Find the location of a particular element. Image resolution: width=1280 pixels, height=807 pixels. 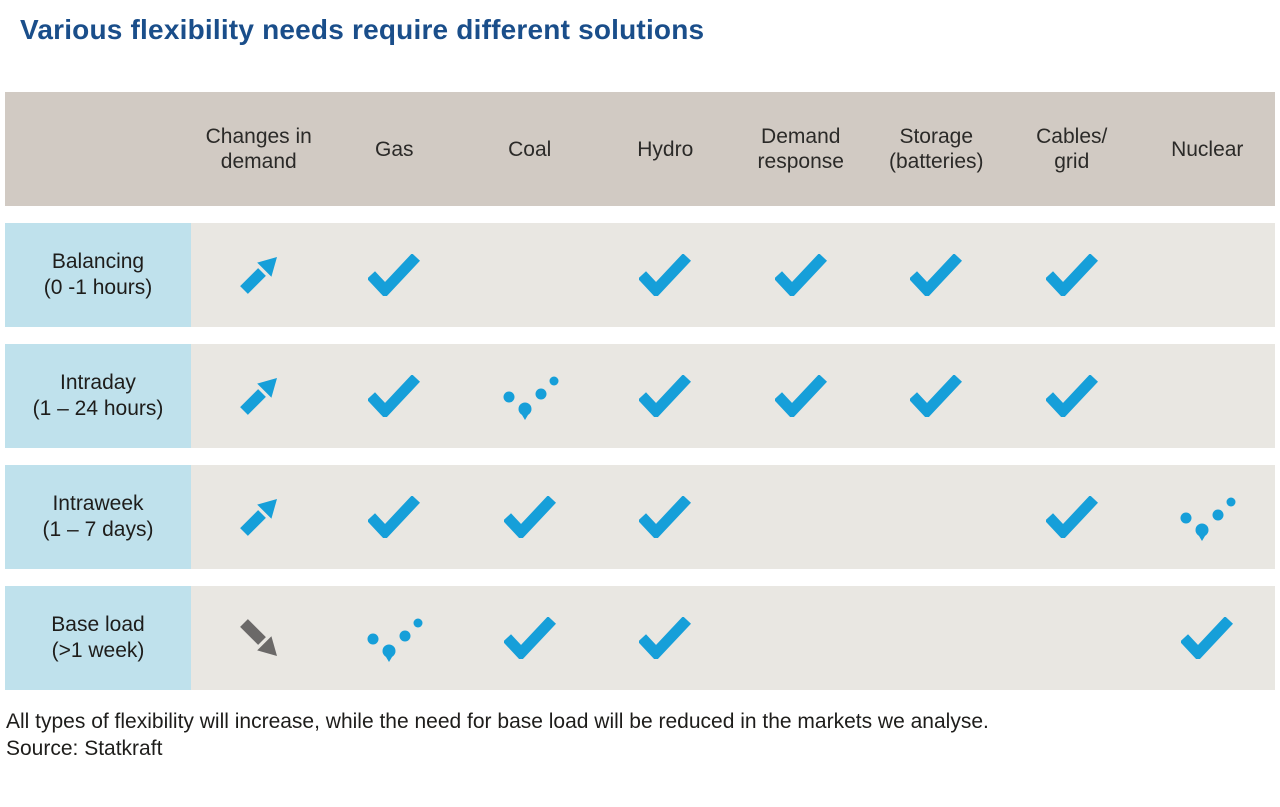

column-header-changes-in-demand: Changes in demand is located at coordinates (259, 149).